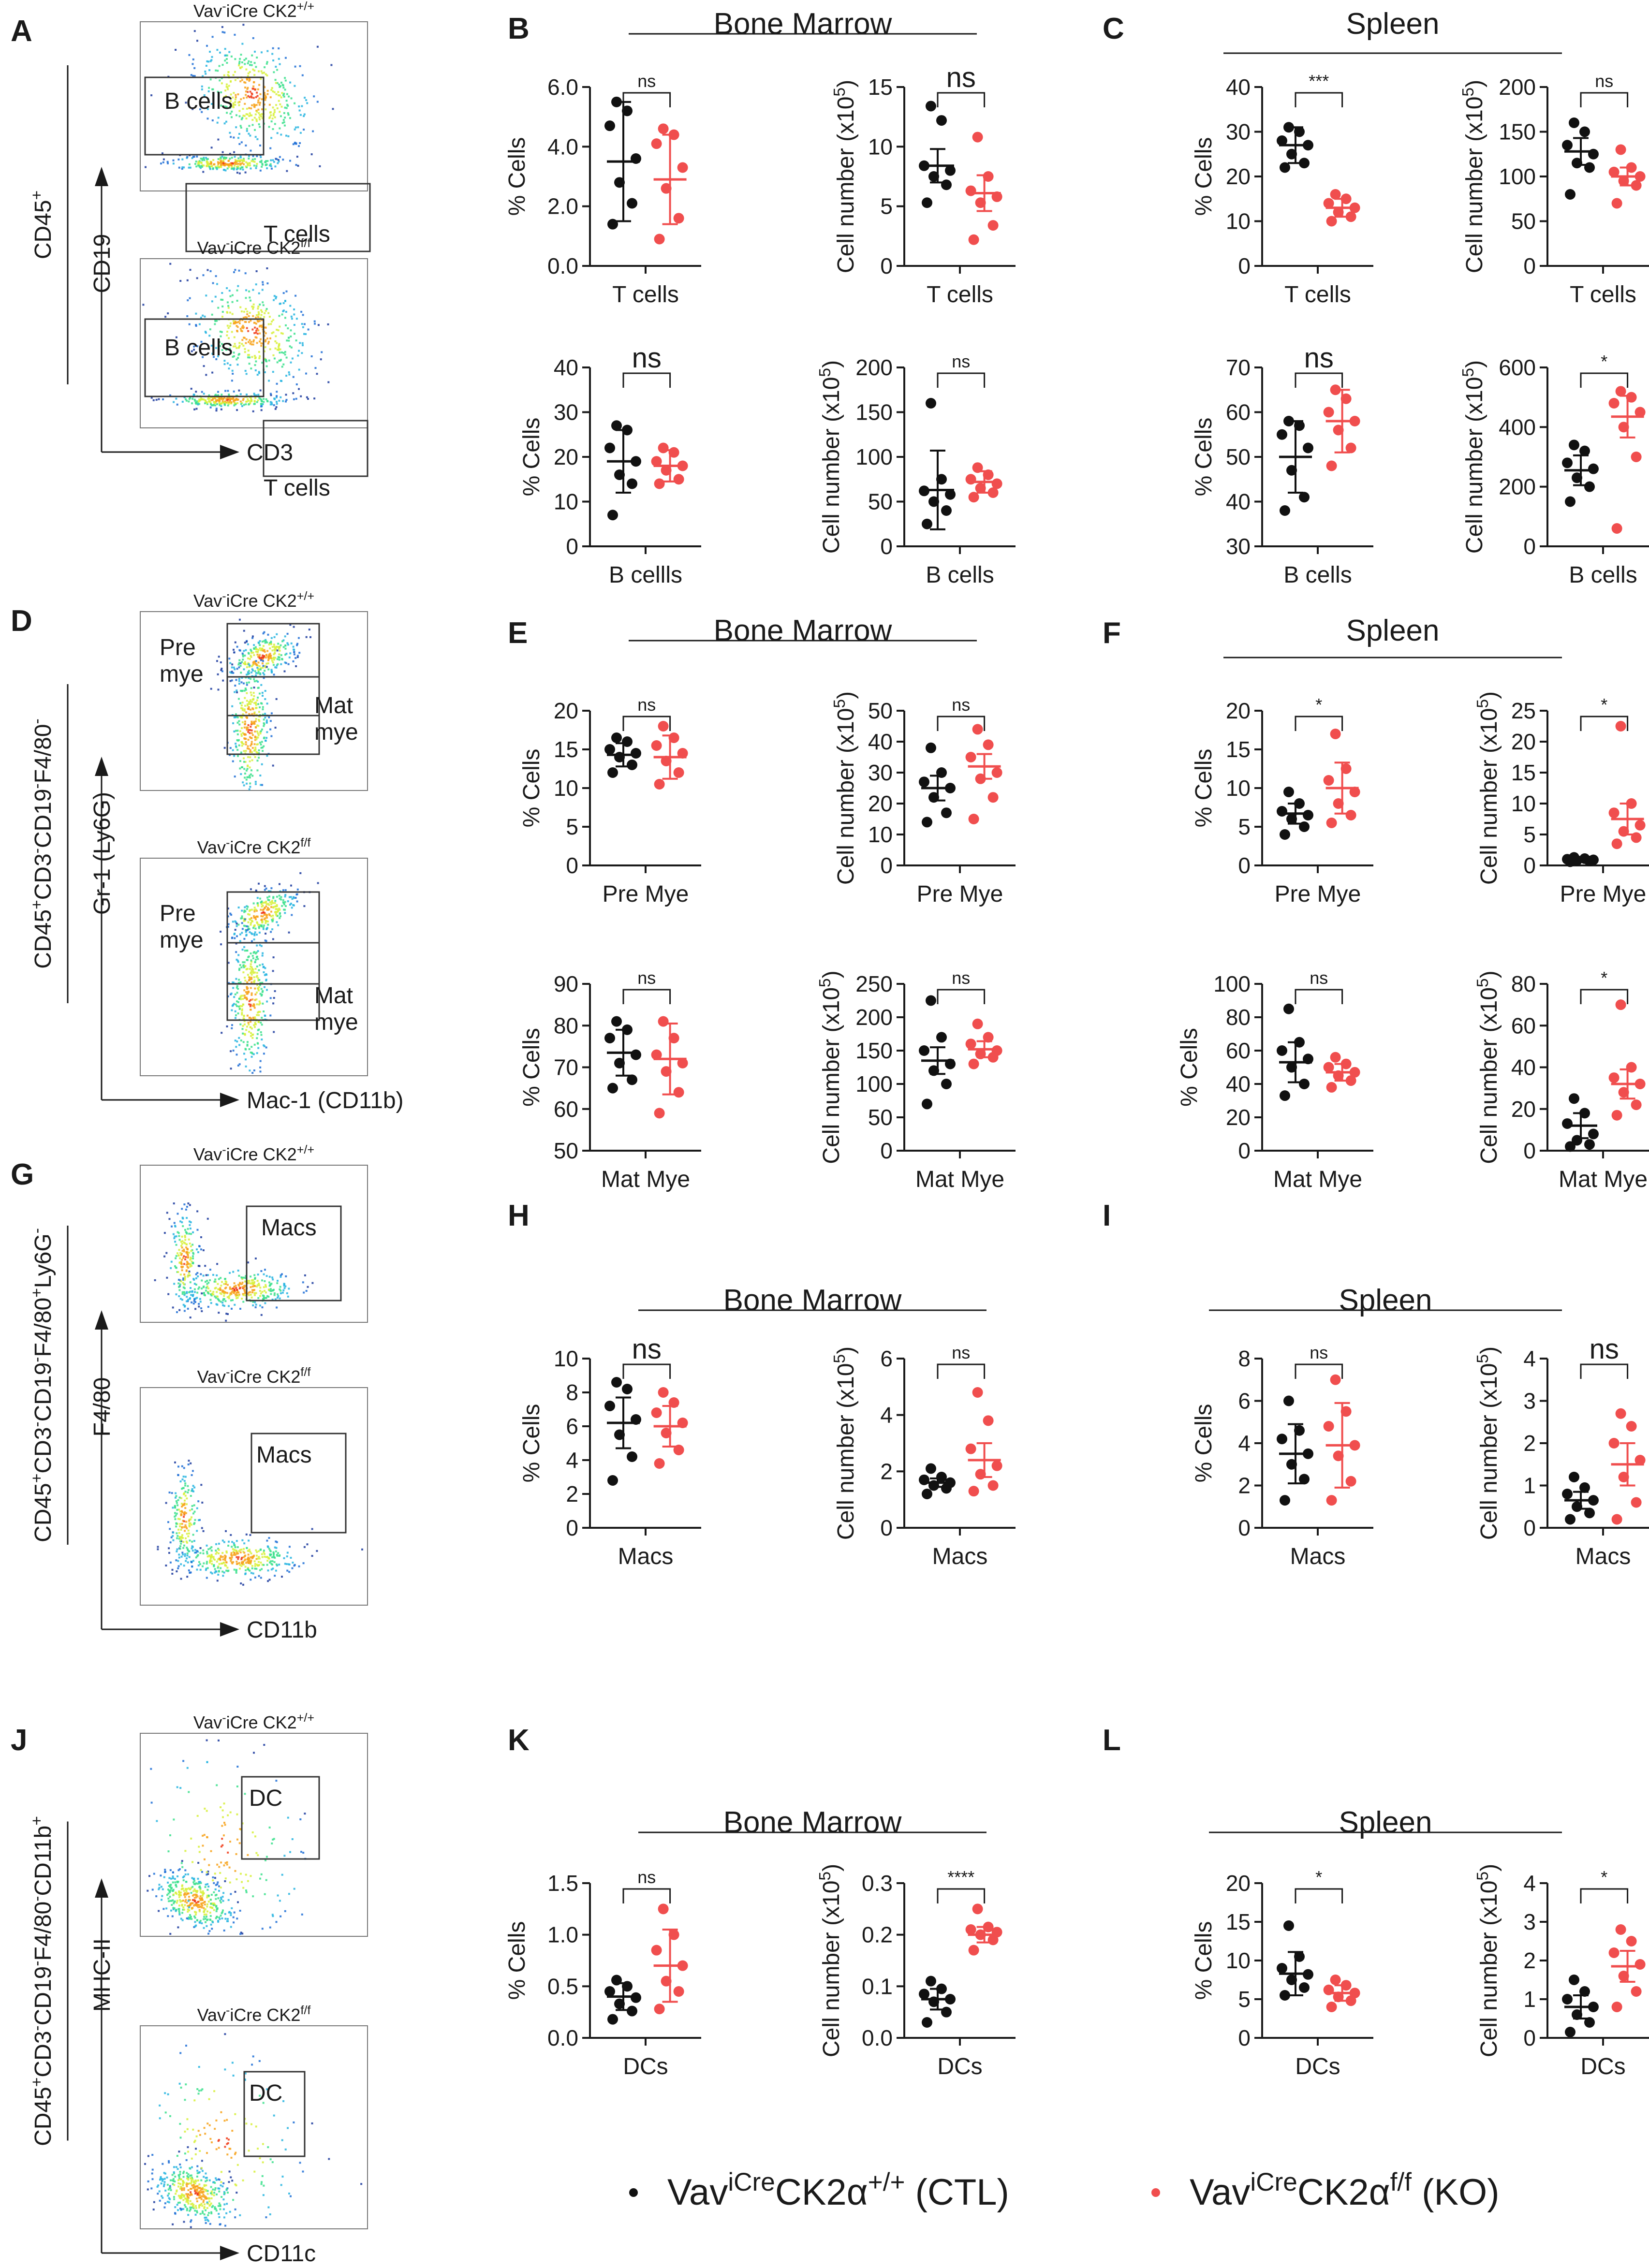 This screenshot has width=1649, height=2268. I want to click on x-axis-label: T cells, so click(646, 294).